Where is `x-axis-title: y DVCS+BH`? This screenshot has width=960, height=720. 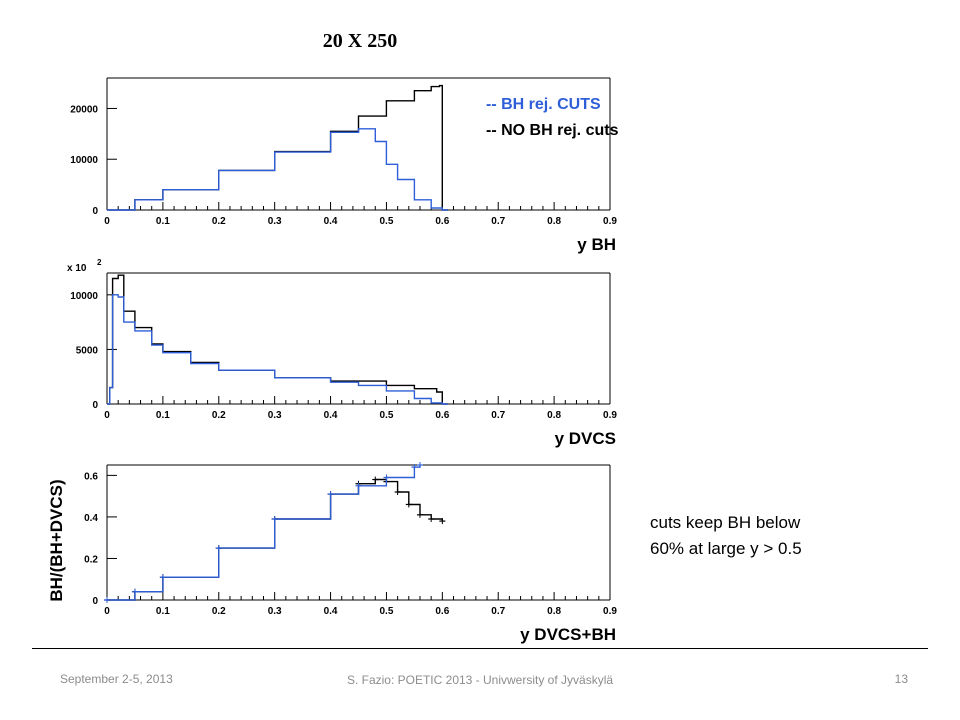
x-axis-title: y DVCS+BH is located at coordinates (568, 634).